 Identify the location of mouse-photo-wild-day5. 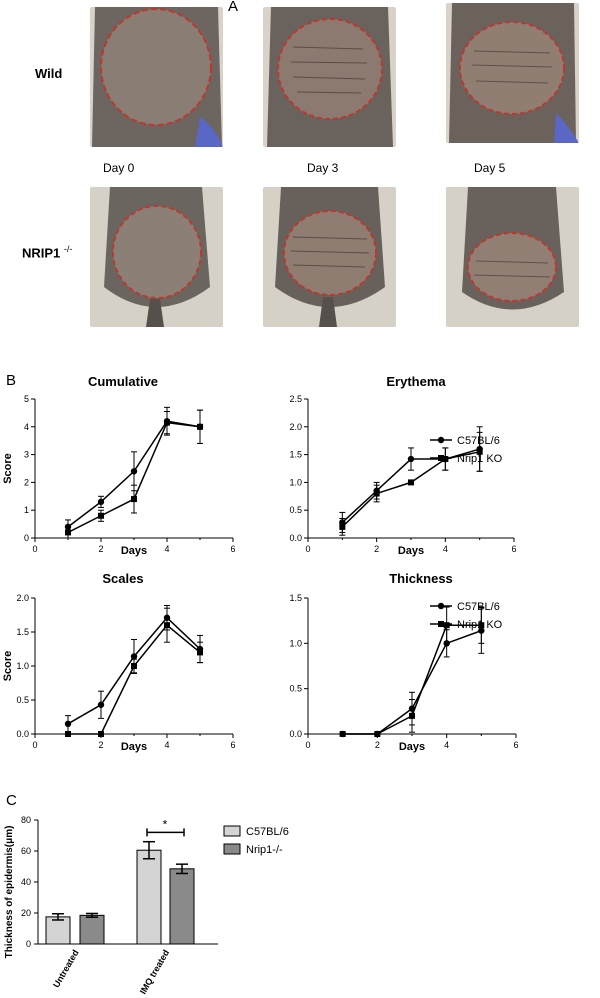
(512, 73).